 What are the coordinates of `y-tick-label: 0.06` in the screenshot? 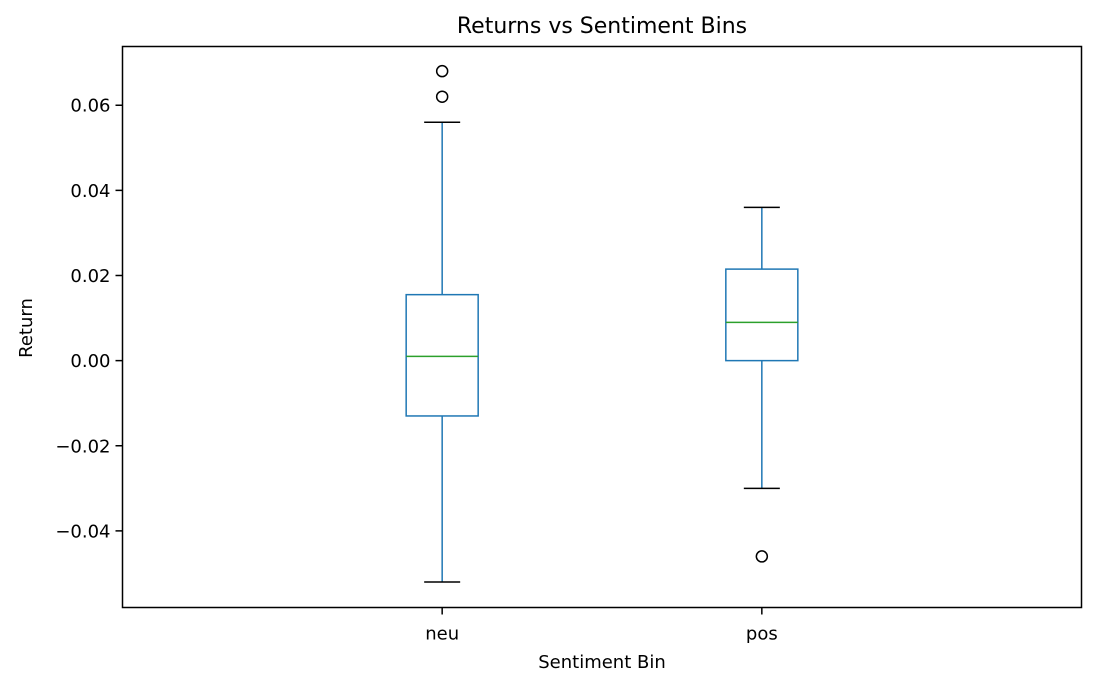 It's located at (90, 106).